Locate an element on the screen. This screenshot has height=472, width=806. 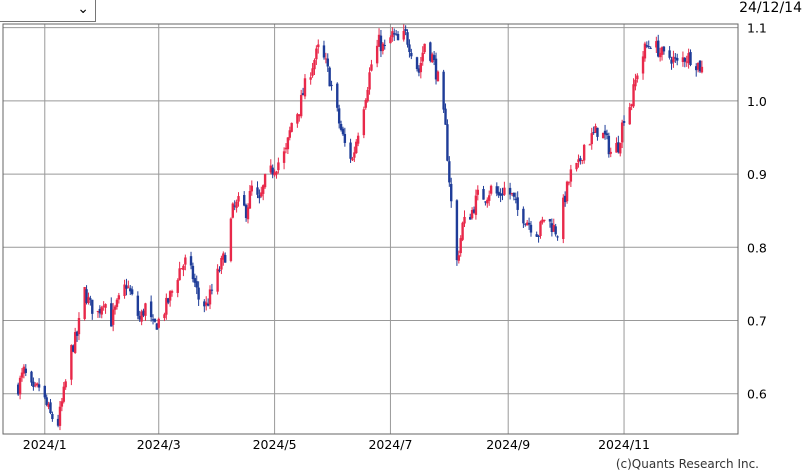
x-tick-label: 2024/9 is located at coordinates (508, 444).